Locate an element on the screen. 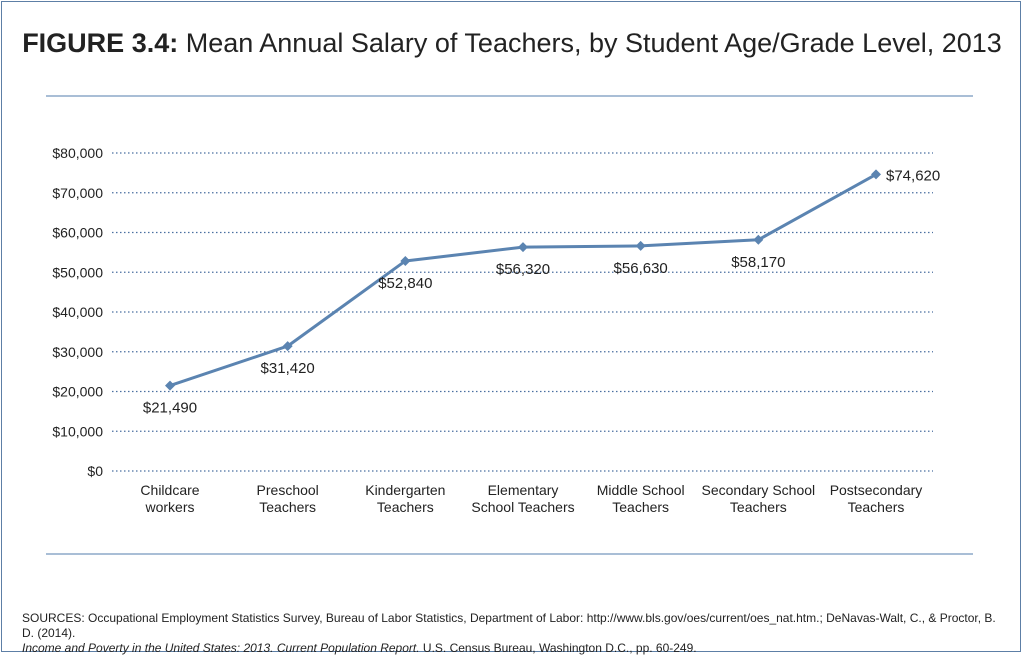  top-divider is located at coordinates (509, 96).